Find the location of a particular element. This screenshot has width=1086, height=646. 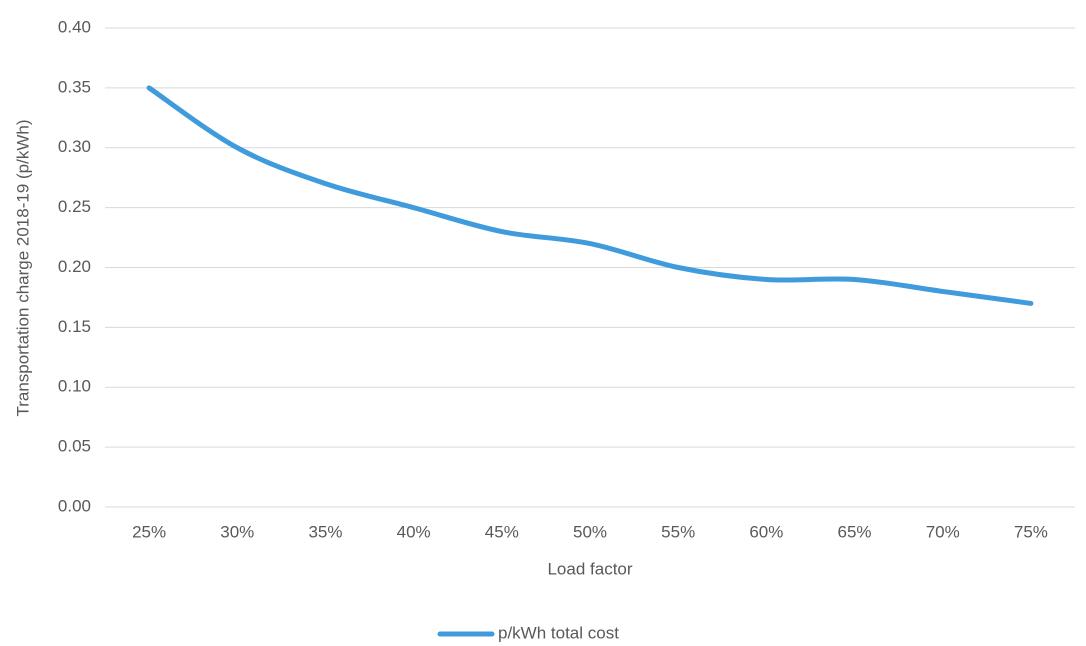

x-tick-label: 25% is located at coordinates (149, 531).